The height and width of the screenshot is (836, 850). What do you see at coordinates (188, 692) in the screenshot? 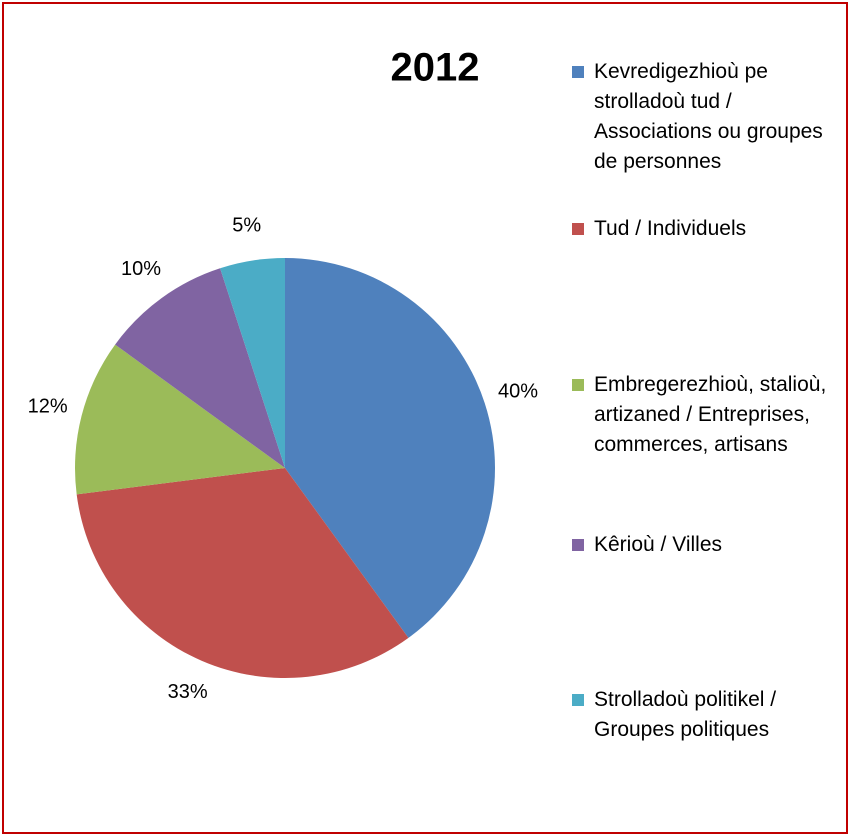
I see `data-label: 33%` at bounding box center [188, 692].